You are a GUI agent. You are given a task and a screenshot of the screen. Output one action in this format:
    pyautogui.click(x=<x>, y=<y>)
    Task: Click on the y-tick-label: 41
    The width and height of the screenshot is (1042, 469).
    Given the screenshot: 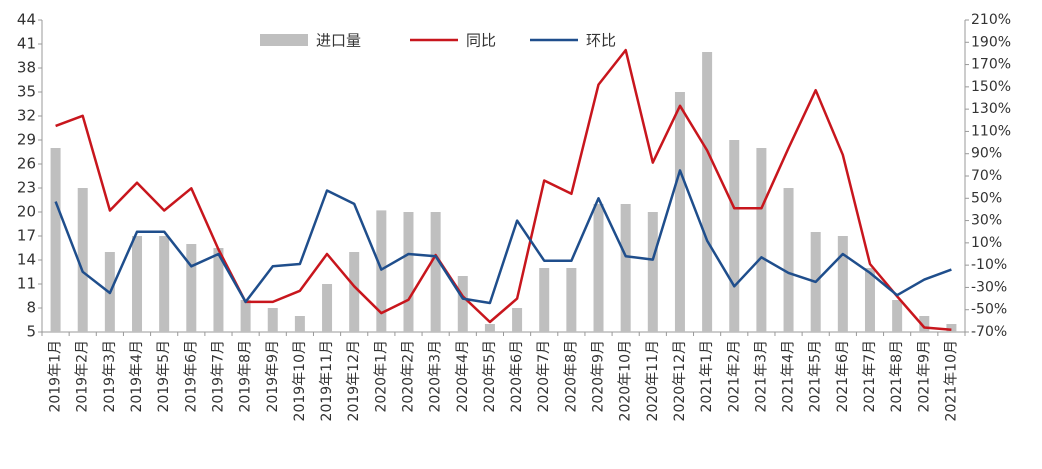 What is the action you would take?
    pyautogui.click(x=26, y=44)
    